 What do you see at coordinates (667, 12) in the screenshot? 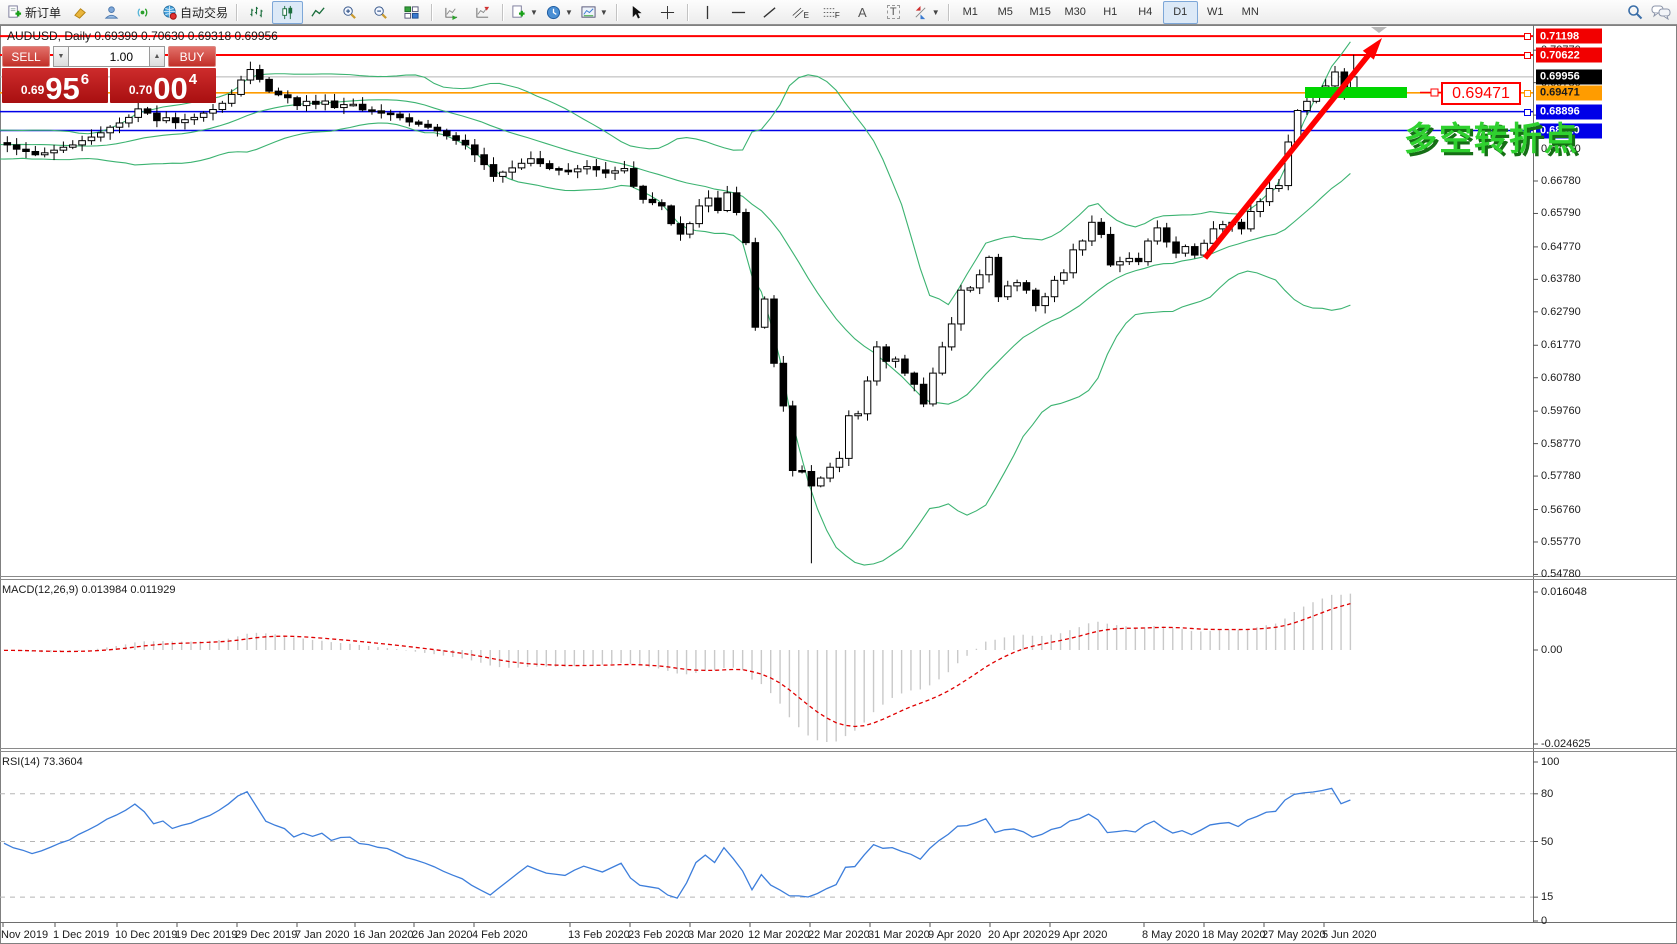
I see `crosshair-button` at bounding box center [667, 12].